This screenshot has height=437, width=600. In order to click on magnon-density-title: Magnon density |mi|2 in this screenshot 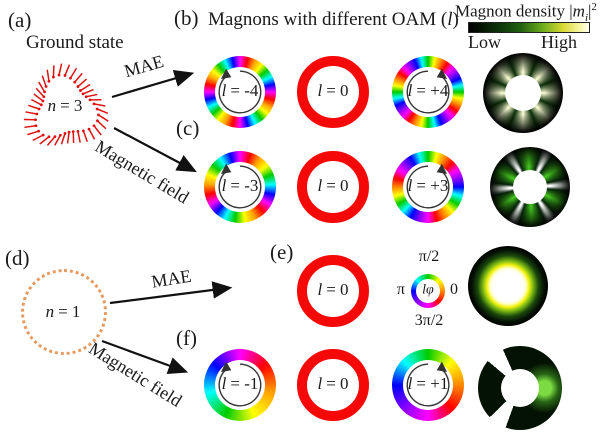, I will do `click(527, 12)`.